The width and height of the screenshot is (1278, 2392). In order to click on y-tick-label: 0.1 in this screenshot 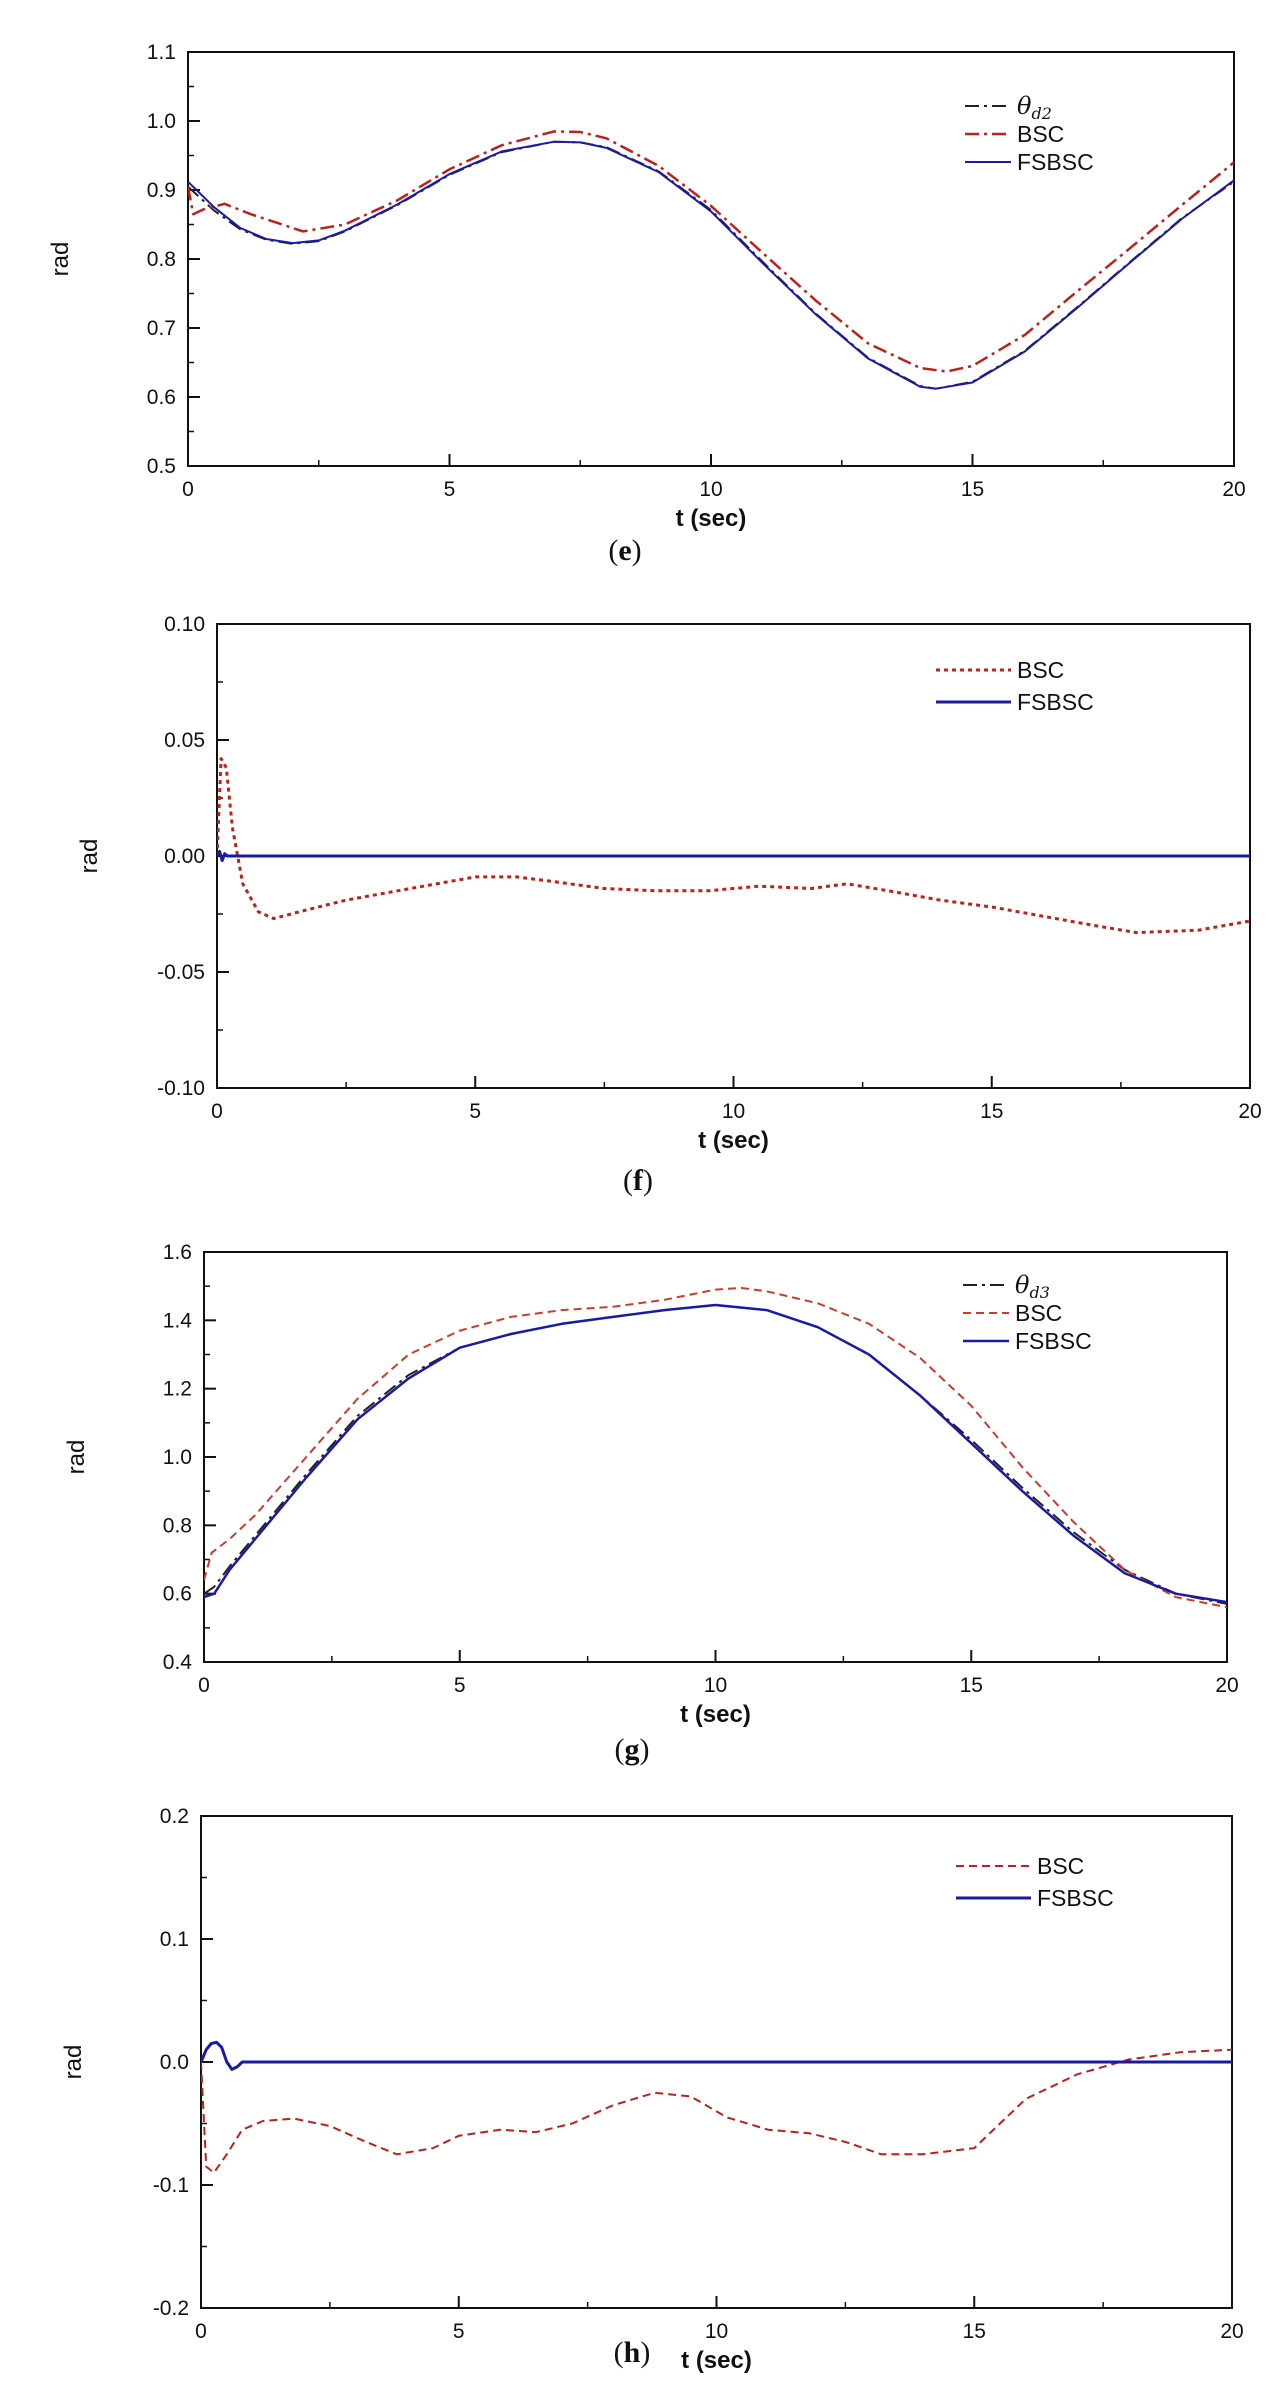, I will do `click(174, 1939)`.